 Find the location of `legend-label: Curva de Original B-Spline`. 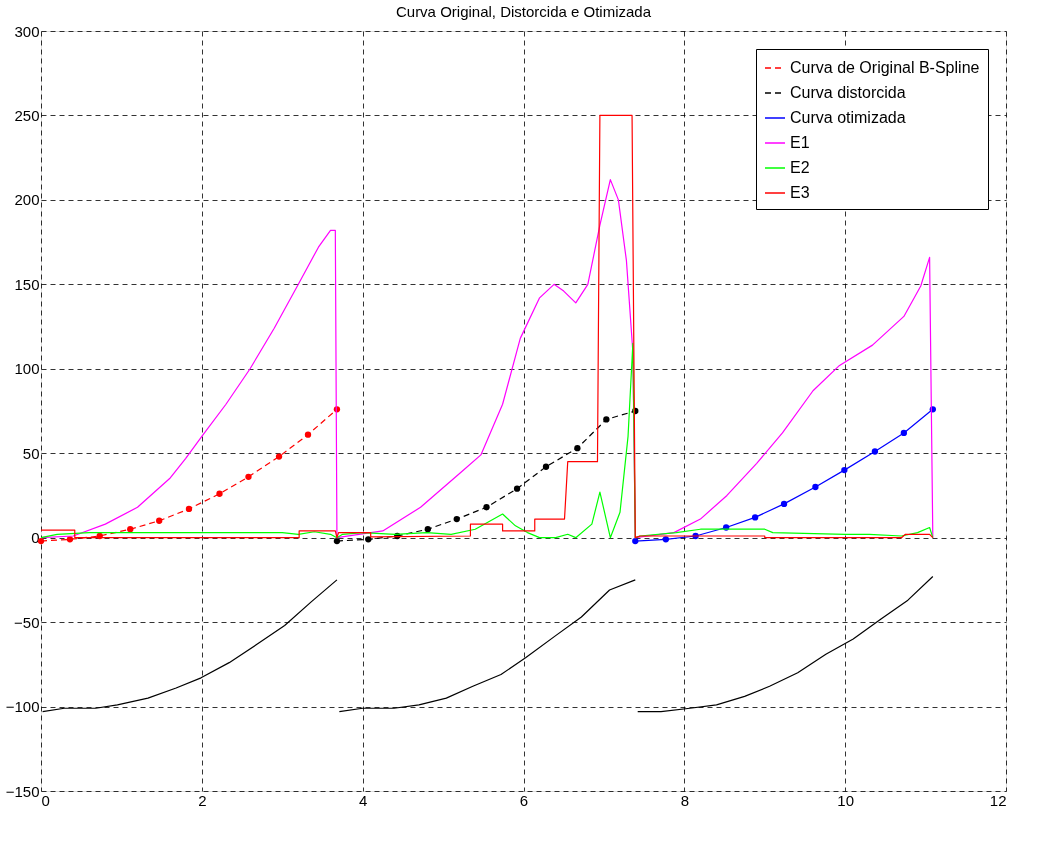

legend-label: Curva de Original B-Spline is located at coordinates (885, 67).